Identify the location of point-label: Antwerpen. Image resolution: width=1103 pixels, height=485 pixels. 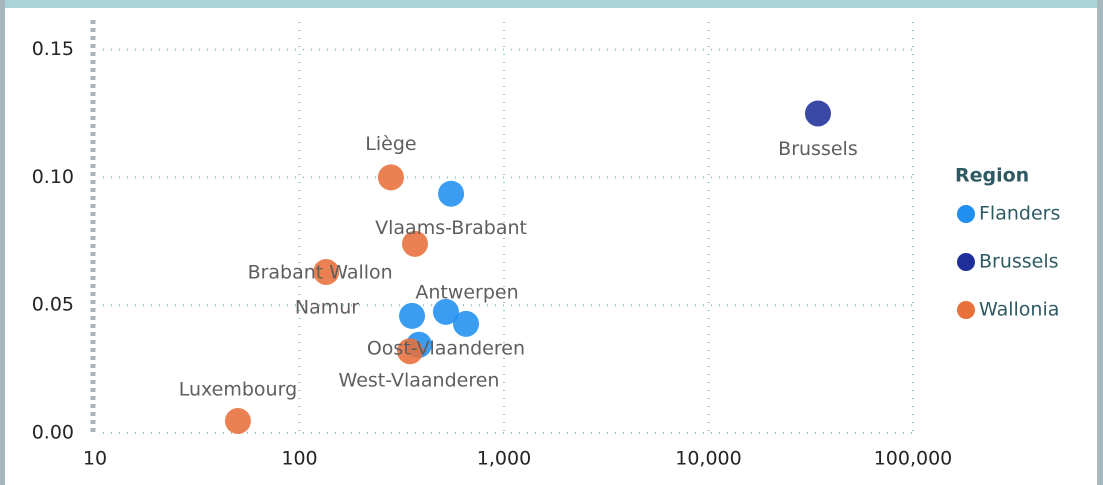
(466, 292).